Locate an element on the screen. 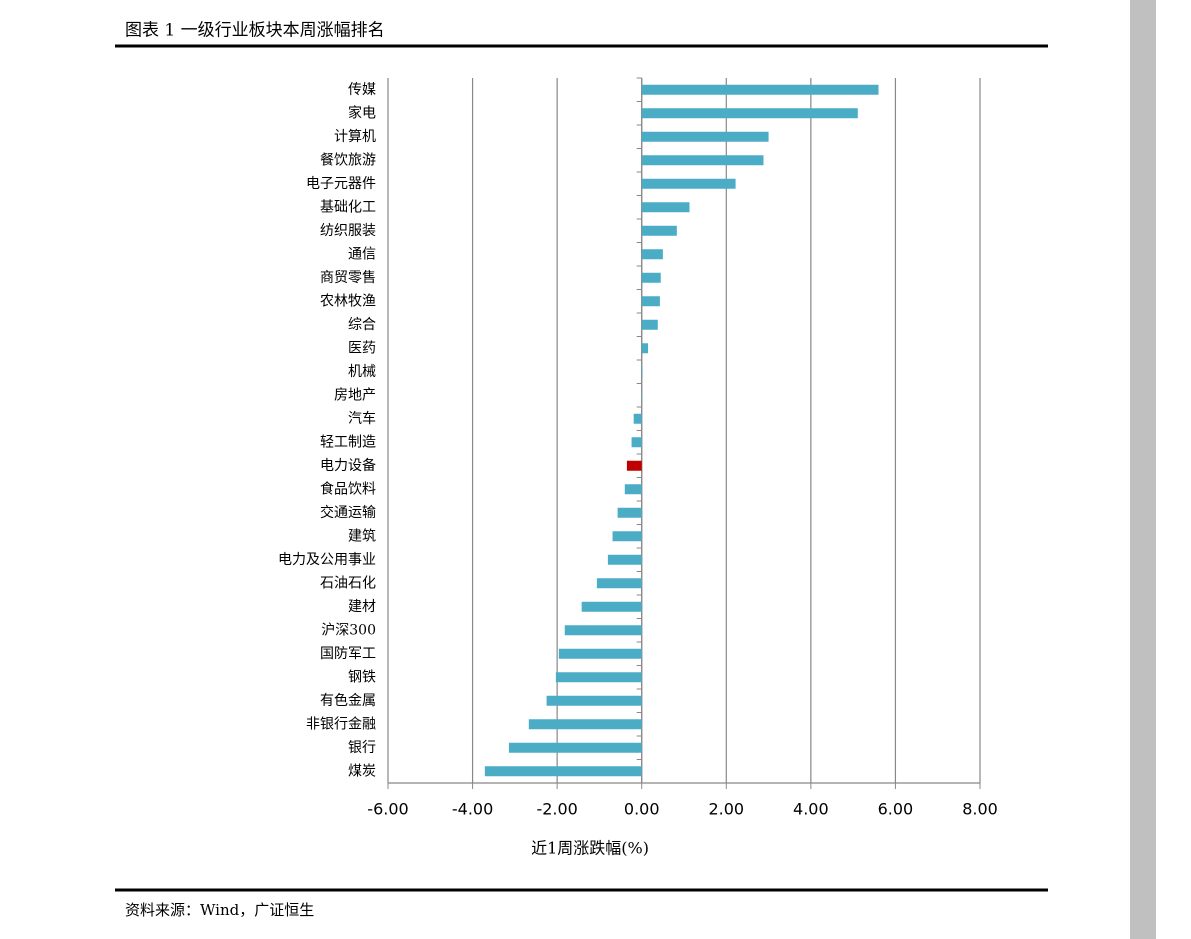  x-tick-label: -2.00 is located at coordinates (556, 809).